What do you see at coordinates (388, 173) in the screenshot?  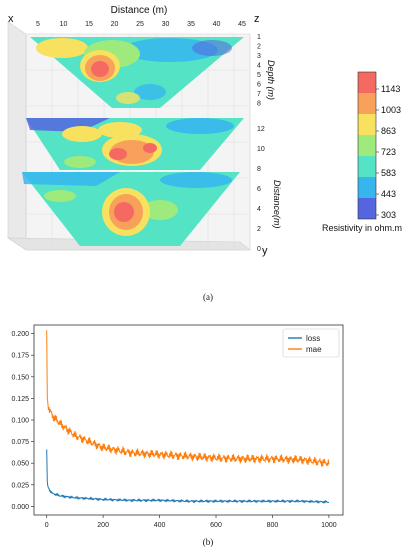 I see `colorbar-tick-label: 583` at bounding box center [388, 173].